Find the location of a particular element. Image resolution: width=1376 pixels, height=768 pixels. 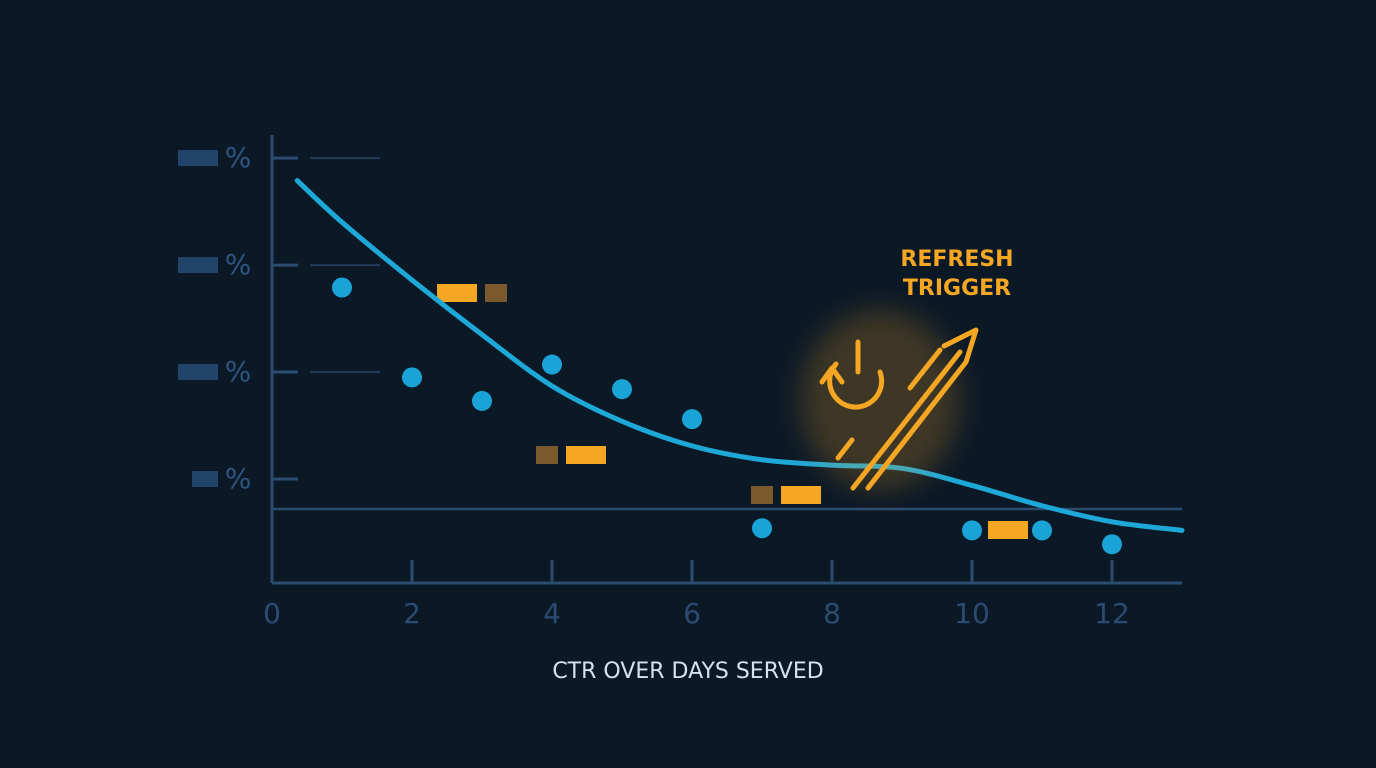

annotation: TRIGGER is located at coordinates (957, 288).